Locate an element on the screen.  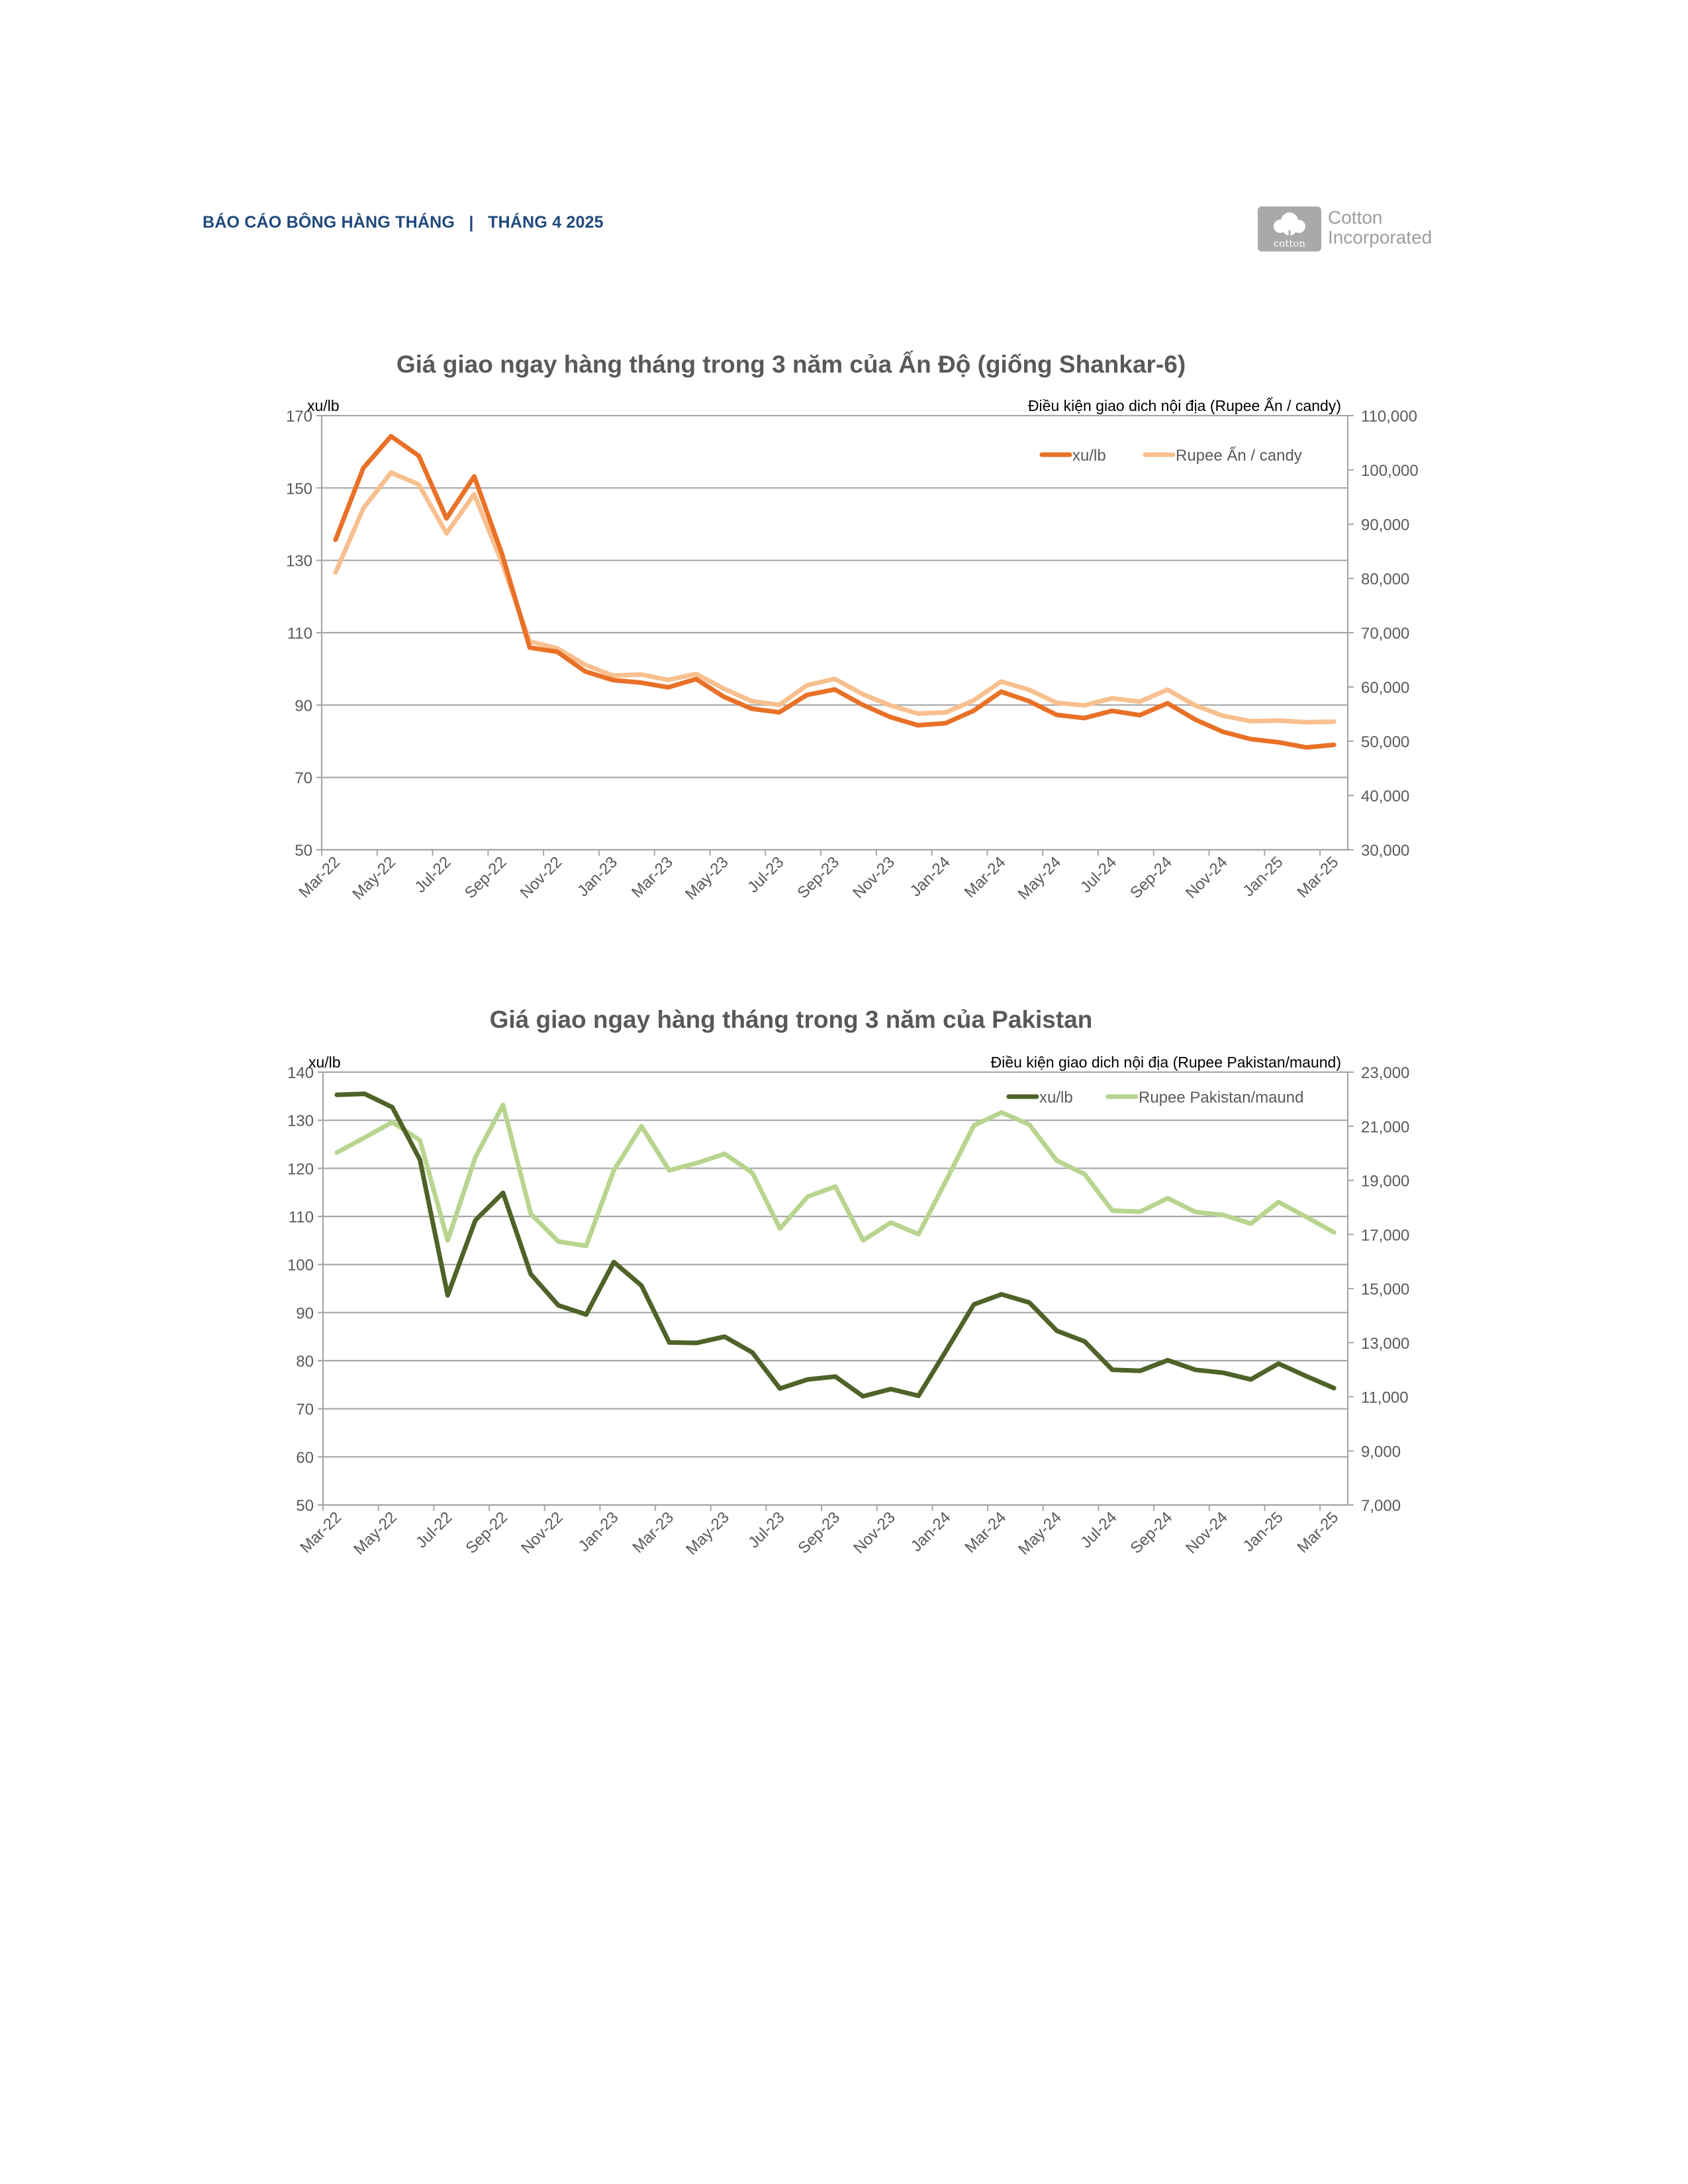
y2-tick-label: 110,000 is located at coordinates (1389, 417).